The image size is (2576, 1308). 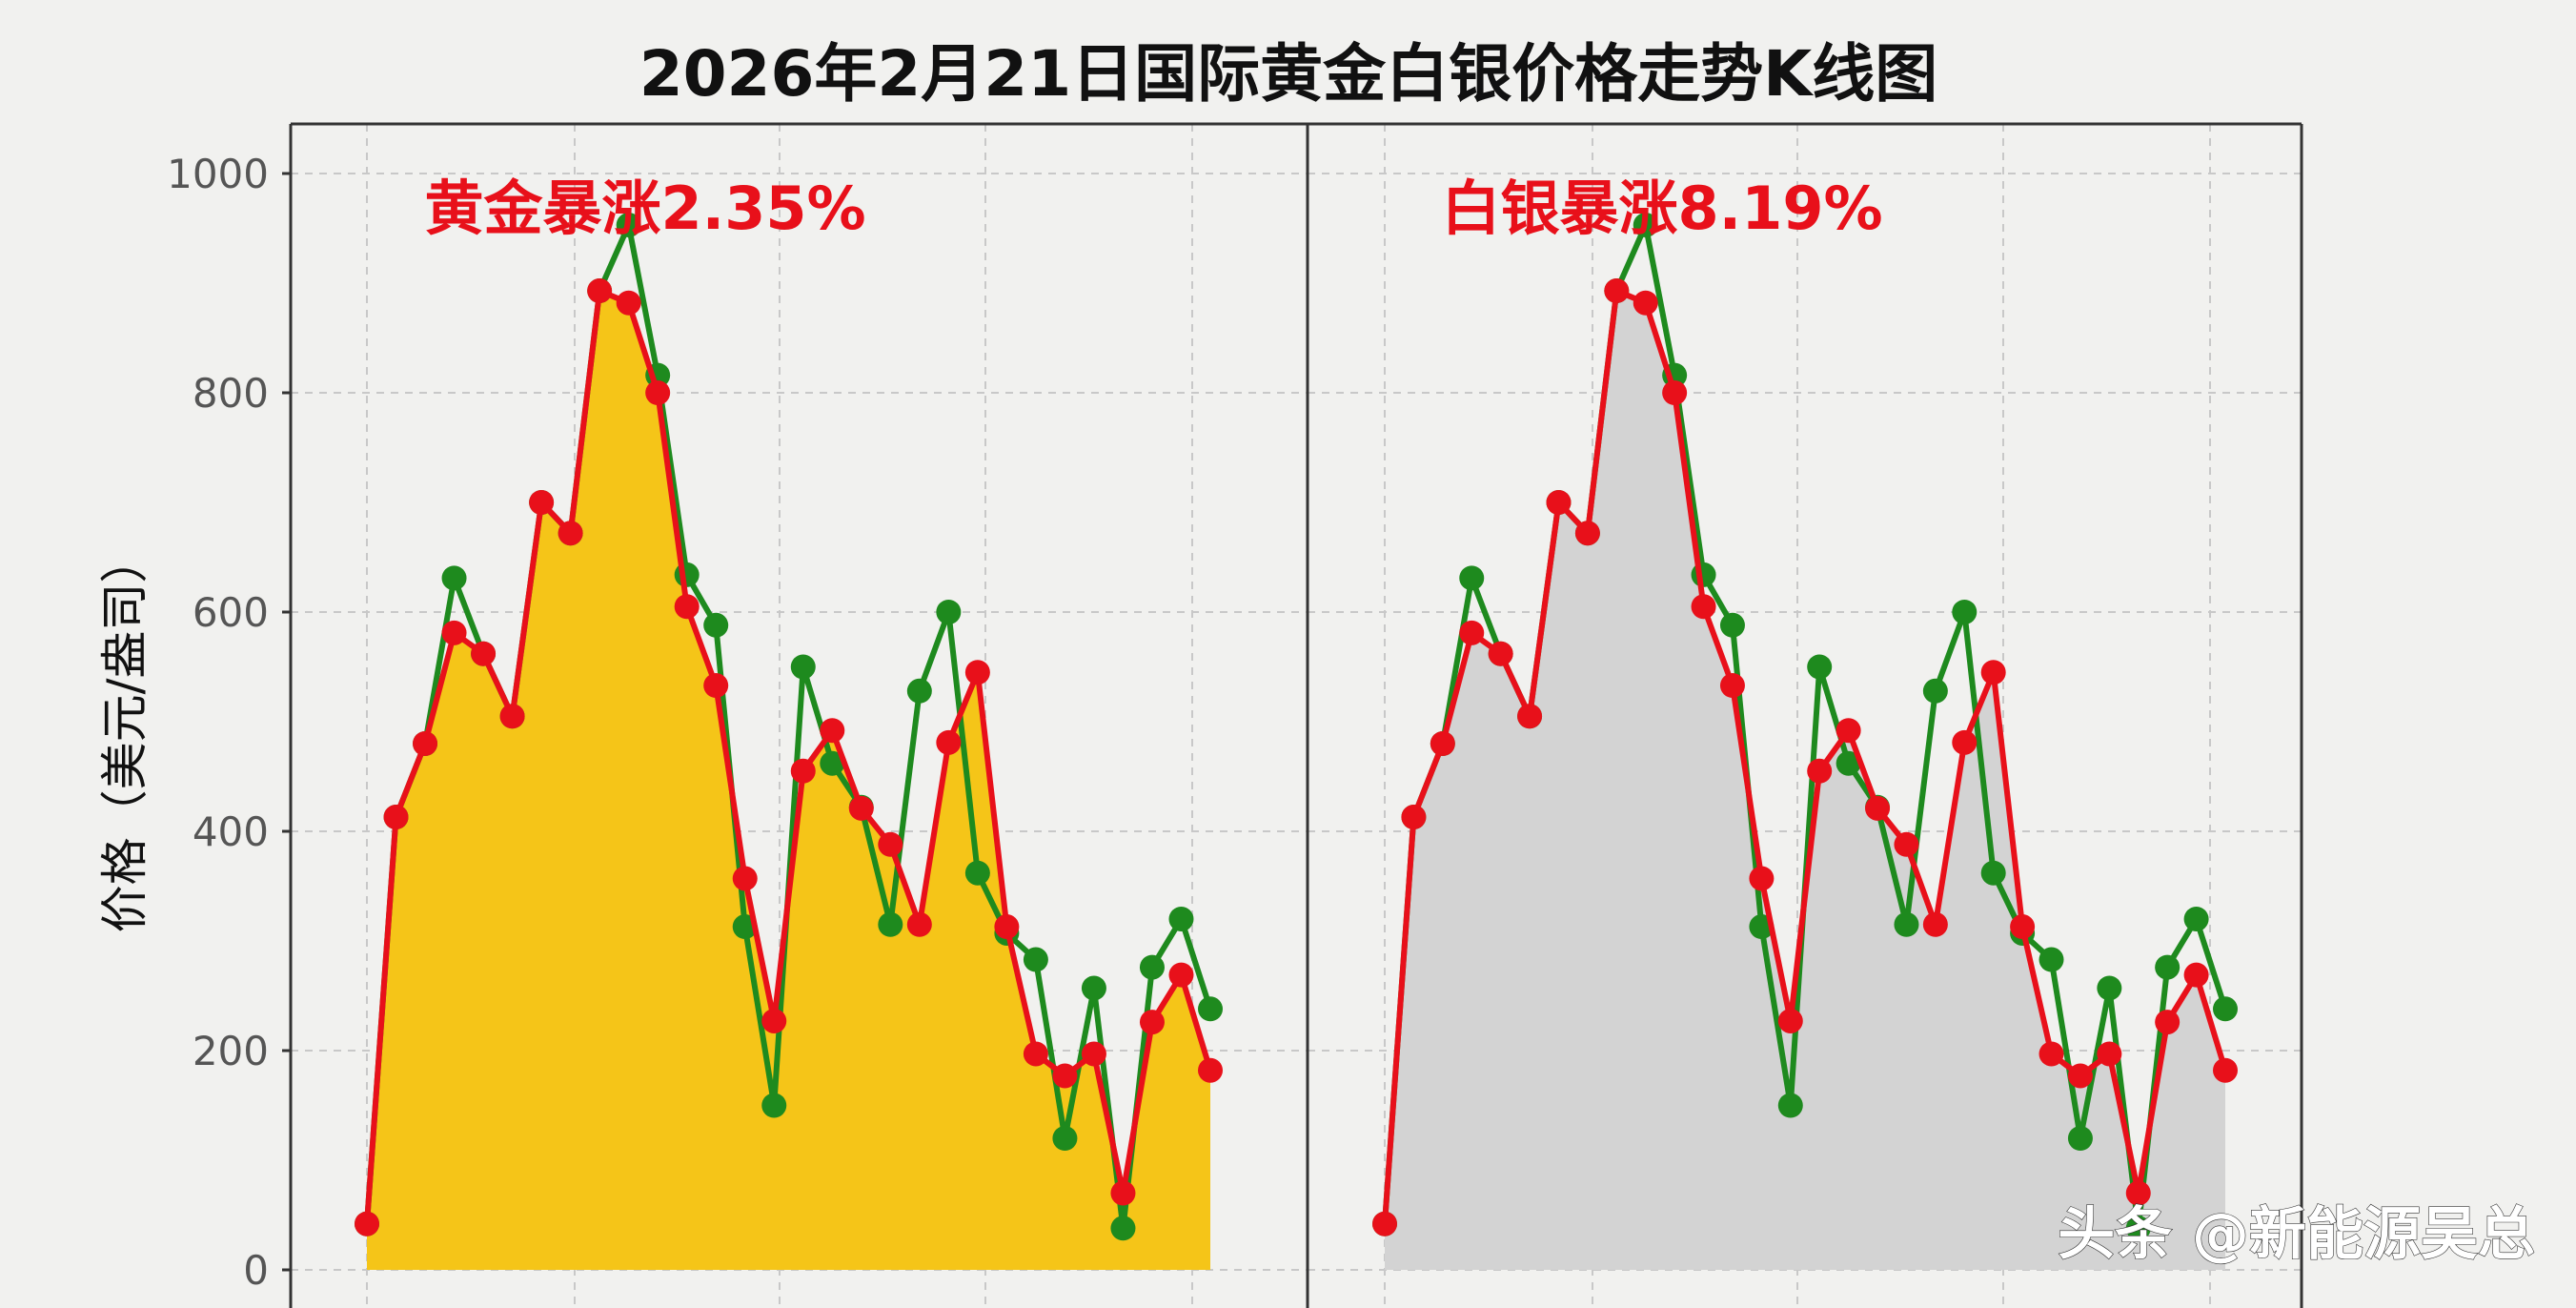 What do you see at coordinates (231, 1051) in the screenshot?
I see `y-tick-label: 200` at bounding box center [231, 1051].